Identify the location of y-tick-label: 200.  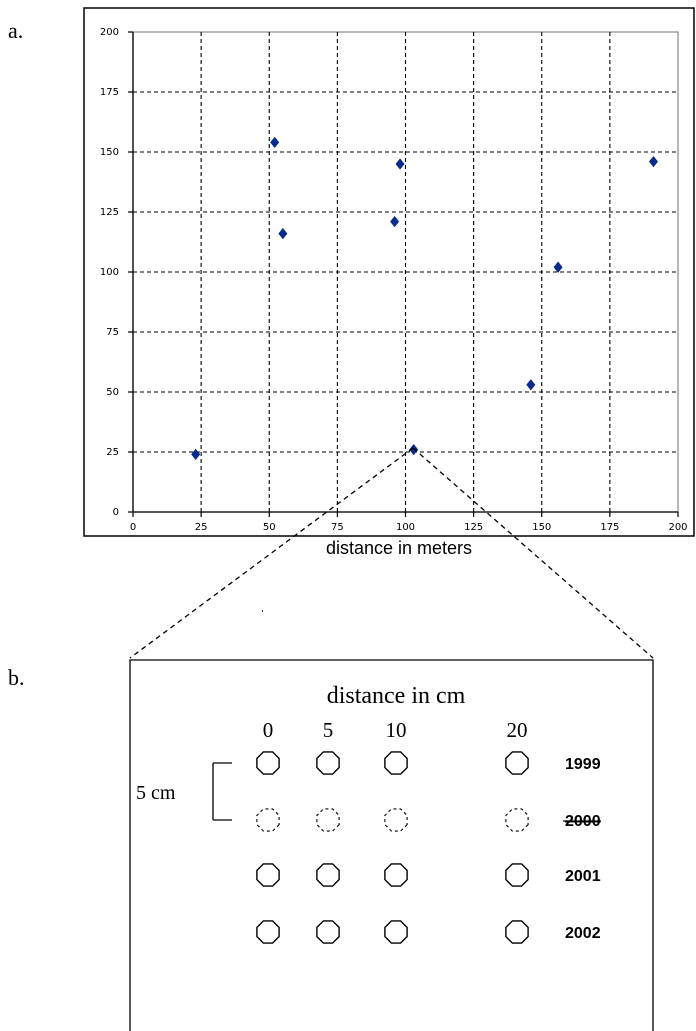
(109, 32).